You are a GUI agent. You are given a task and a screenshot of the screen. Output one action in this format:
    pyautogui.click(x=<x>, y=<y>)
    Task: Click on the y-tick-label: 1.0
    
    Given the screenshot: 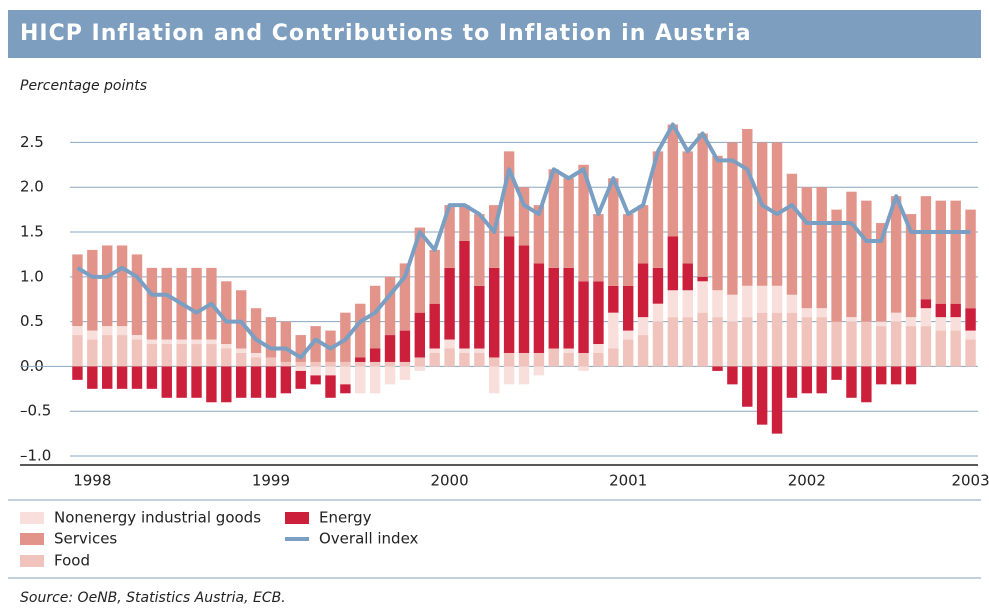 What is the action you would take?
    pyautogui.click(x=32, y=276)
    